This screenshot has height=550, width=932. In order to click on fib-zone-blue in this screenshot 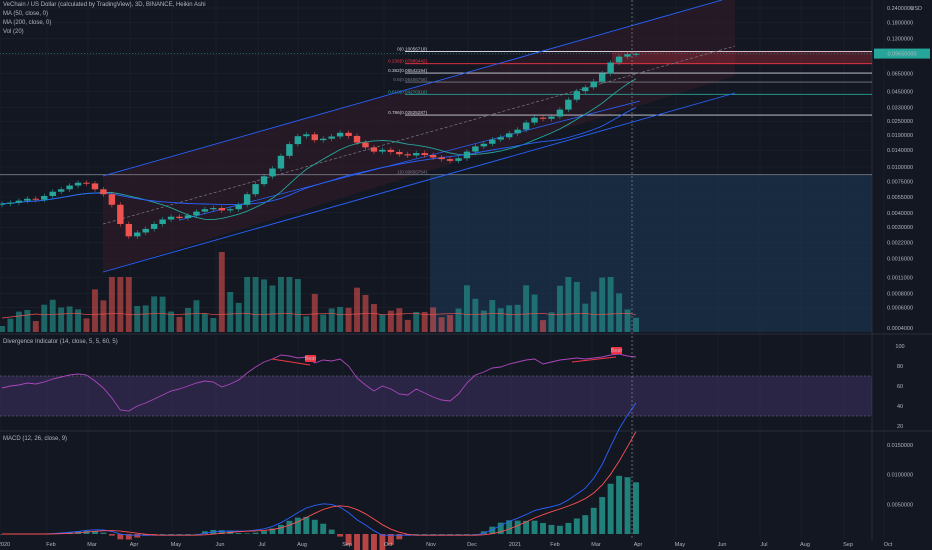, I will do `click(651, 253)`.